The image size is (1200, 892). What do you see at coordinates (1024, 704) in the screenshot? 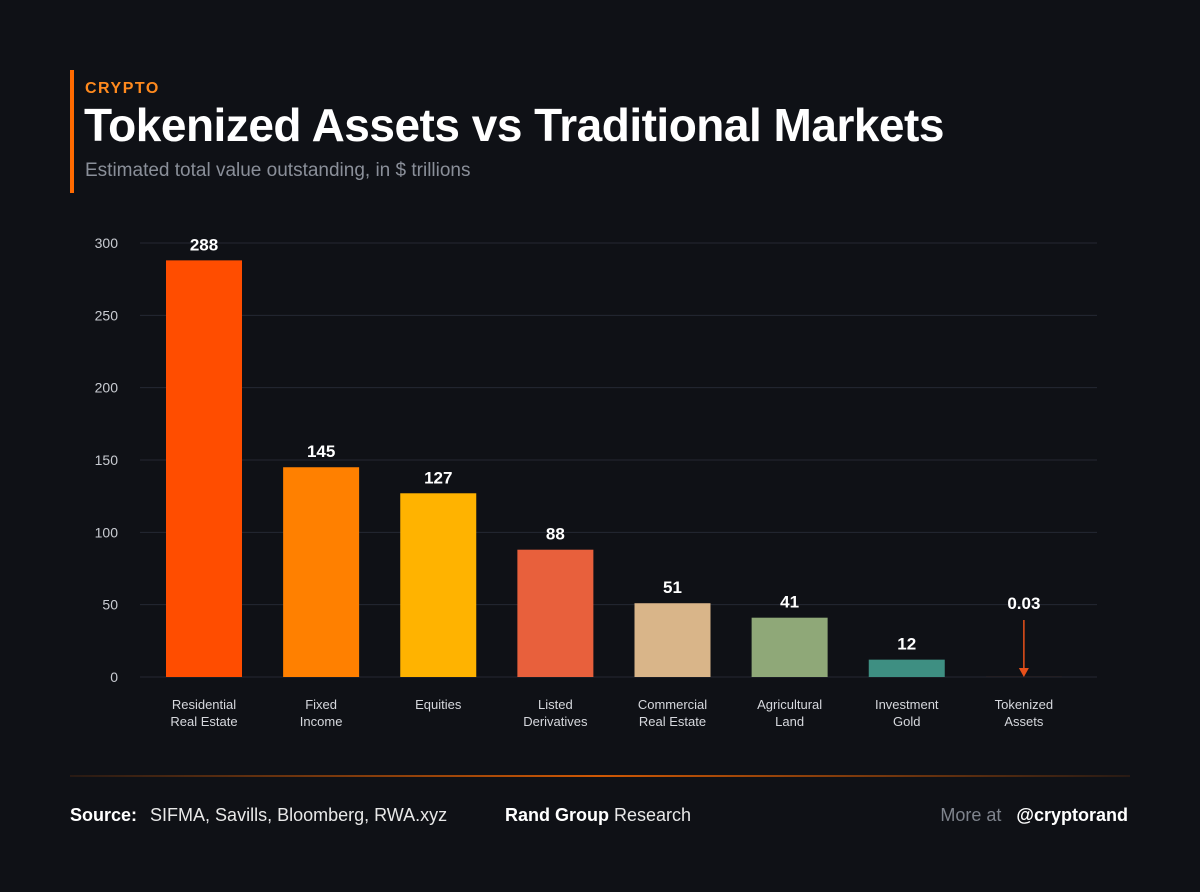
I see `category-label: Tokenized` at bounding box center [1024, 704].